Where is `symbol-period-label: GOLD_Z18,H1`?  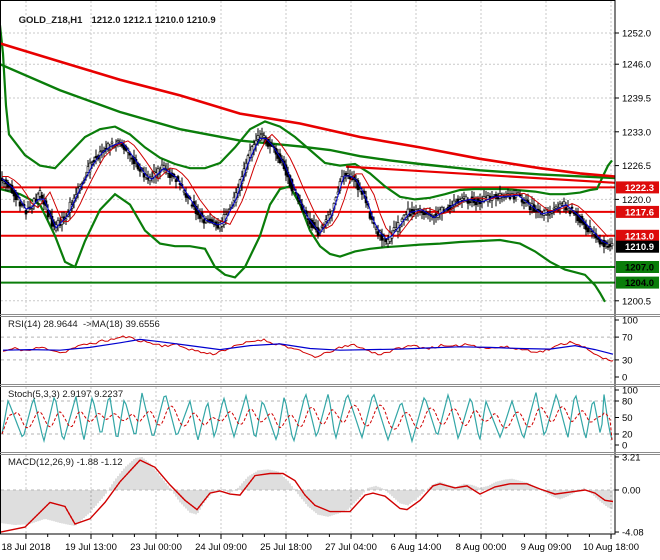
symbol-period-label: GOLD_Z18,H1 is located at coordinates (50, 20).